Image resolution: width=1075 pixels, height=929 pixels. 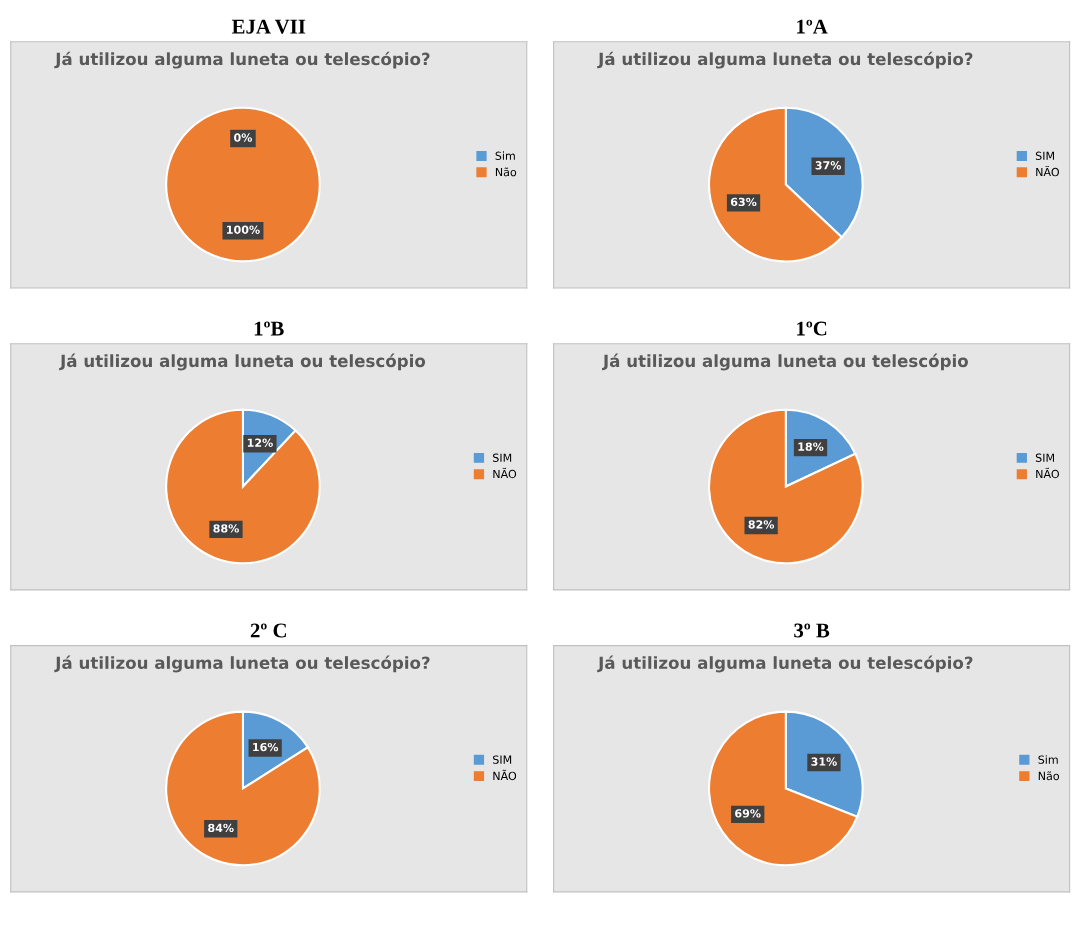 What do you see at coordinates (812, 328) in the screenshot?
I see `chart-title: 1ºC` at bounding box center [812, 328].